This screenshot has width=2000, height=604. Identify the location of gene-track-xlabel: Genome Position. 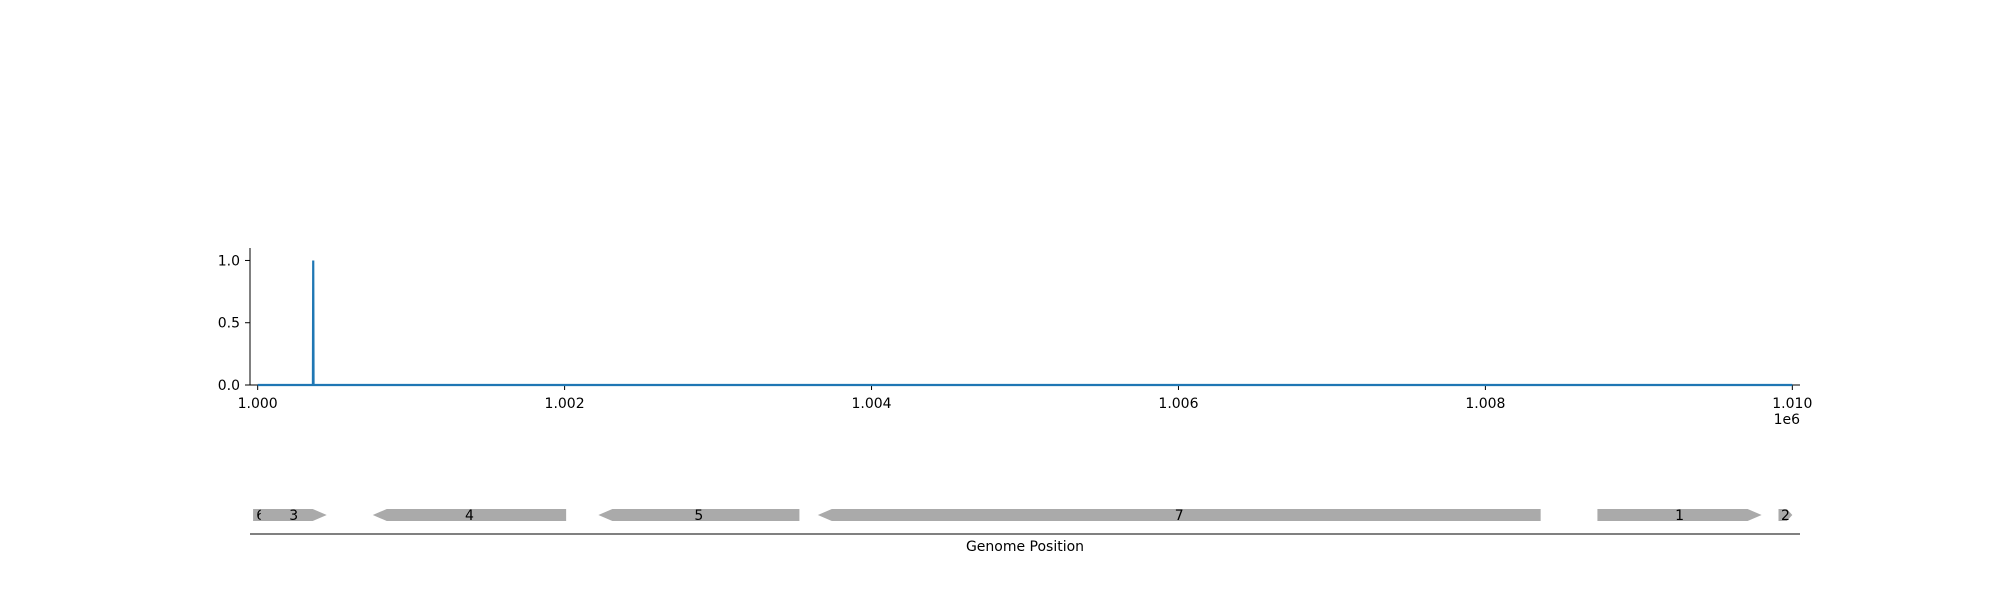
(1025, 547).